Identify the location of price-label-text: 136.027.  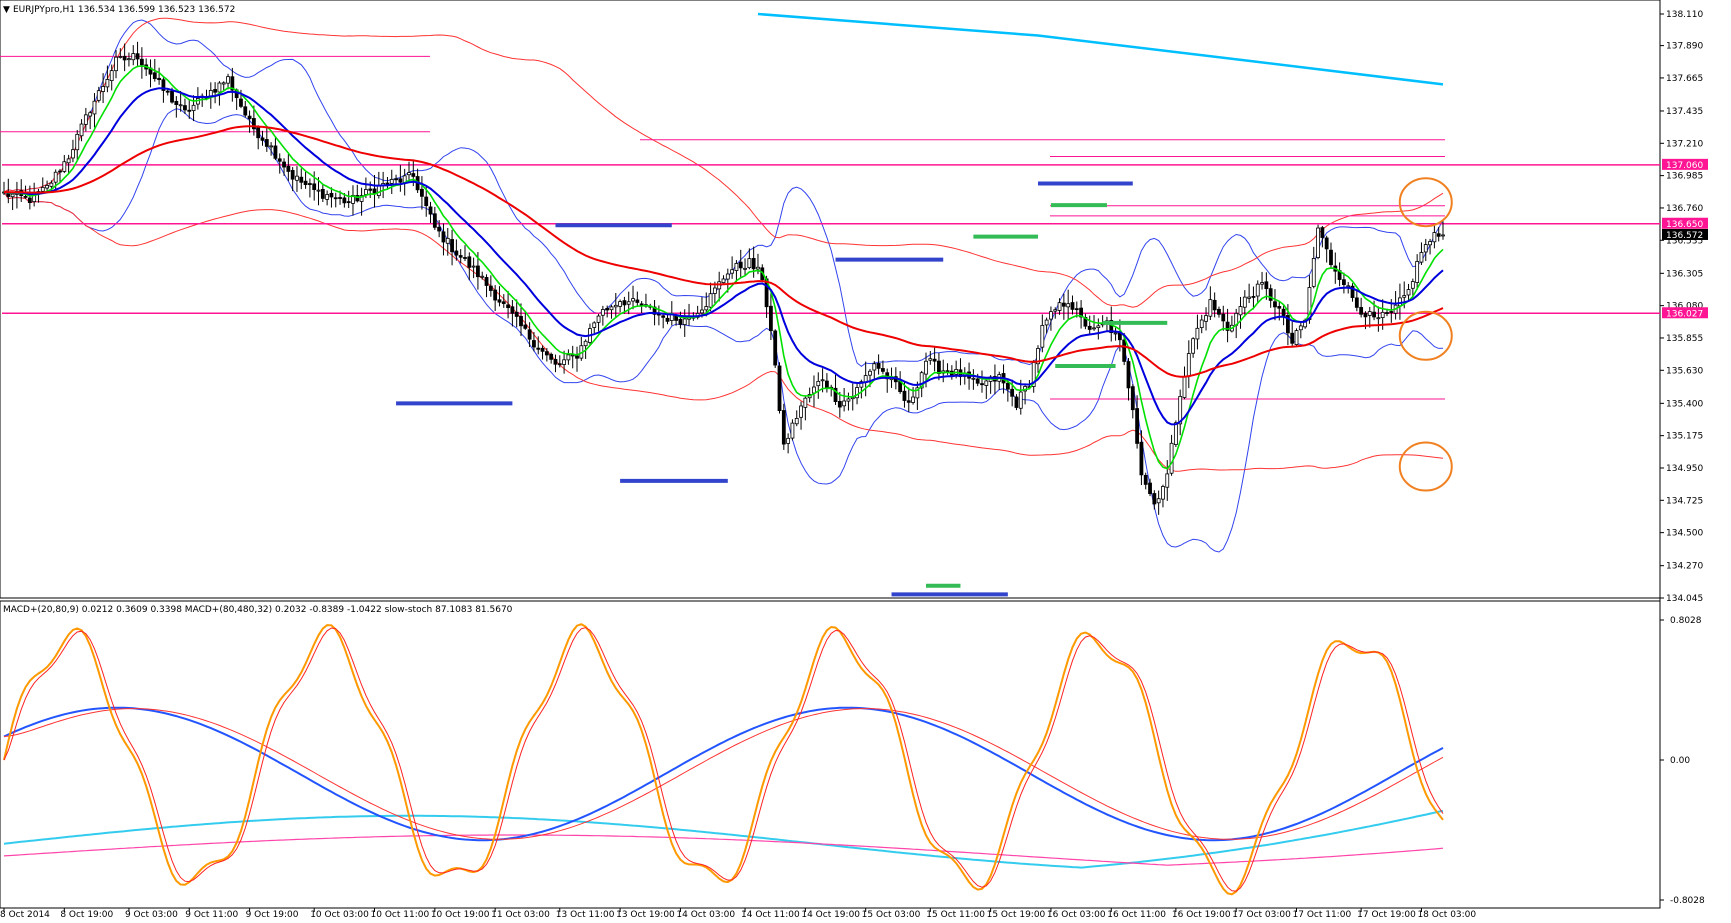
(1684, 314).